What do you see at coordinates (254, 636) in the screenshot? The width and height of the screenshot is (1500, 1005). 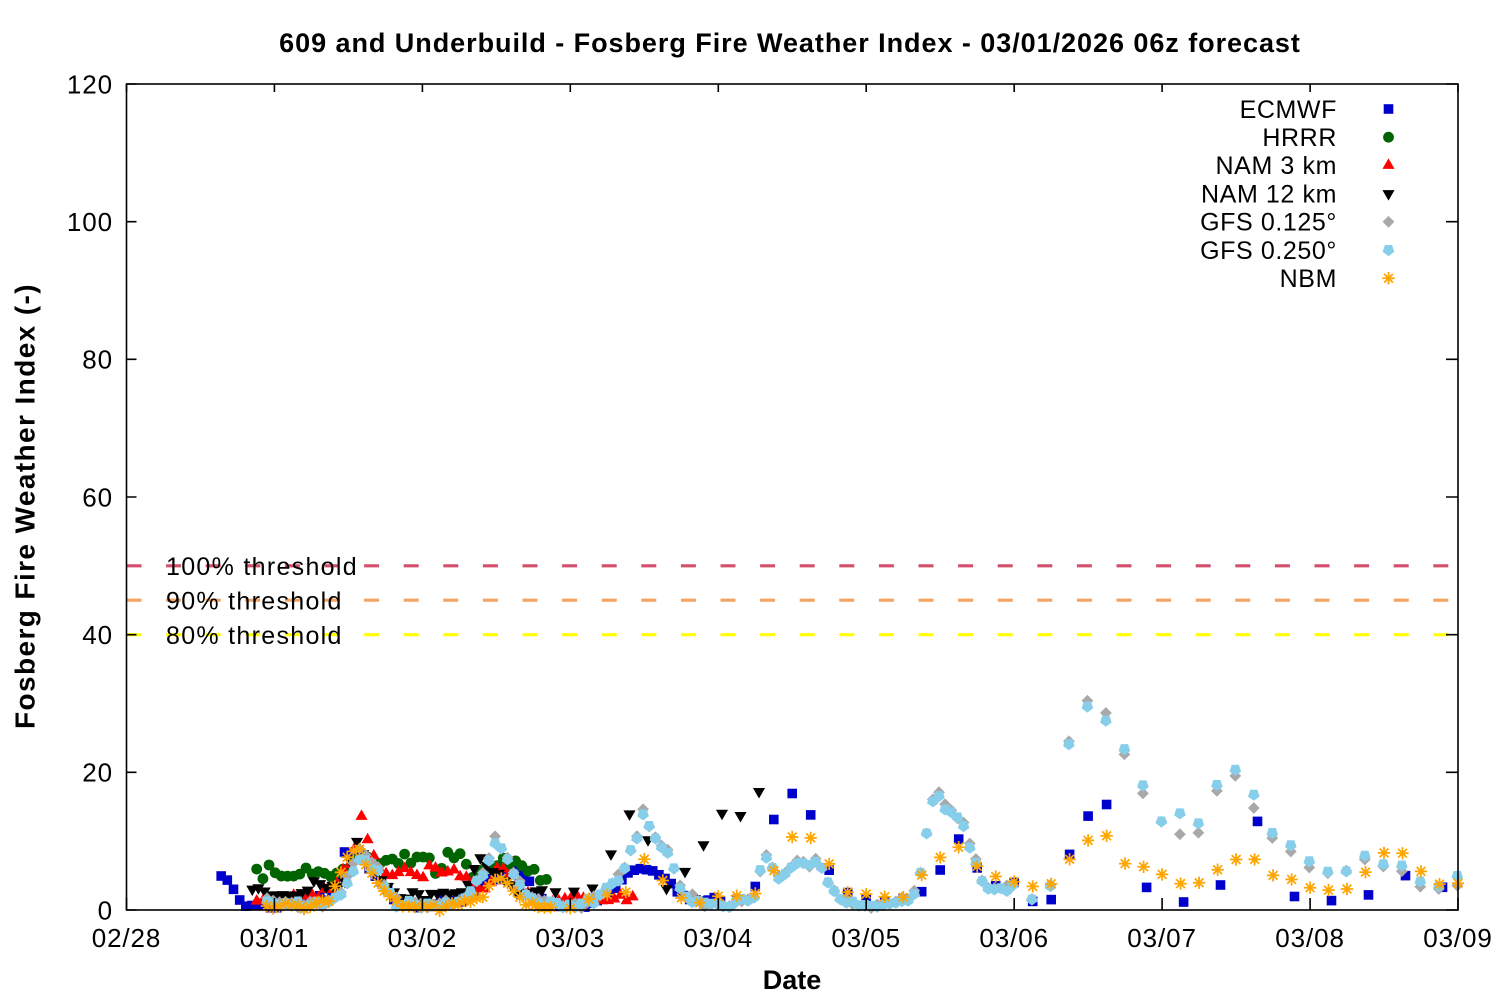 I see `svg-text: 80% threshold` at bounding box center [254, 636].